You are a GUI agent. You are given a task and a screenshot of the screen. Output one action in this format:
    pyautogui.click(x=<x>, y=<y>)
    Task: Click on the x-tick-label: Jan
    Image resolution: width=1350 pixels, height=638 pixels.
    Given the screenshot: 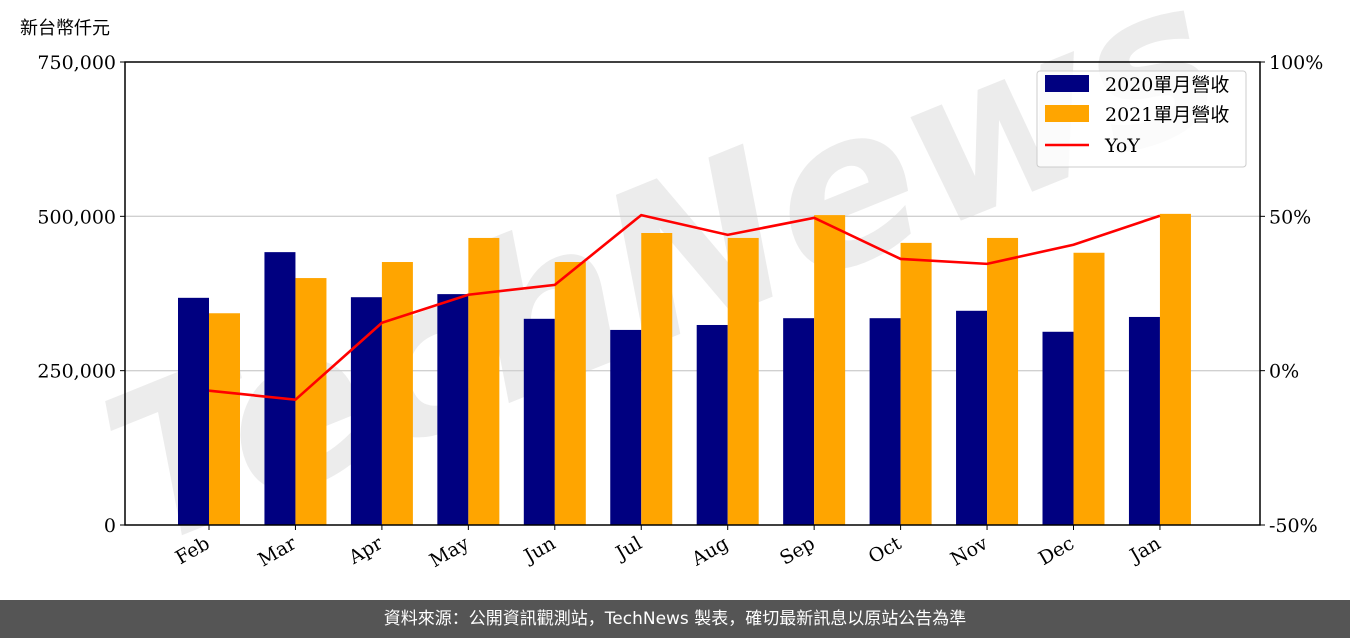 What is the action you would take?
    pyautogui.click(x=1145, y=550)
    